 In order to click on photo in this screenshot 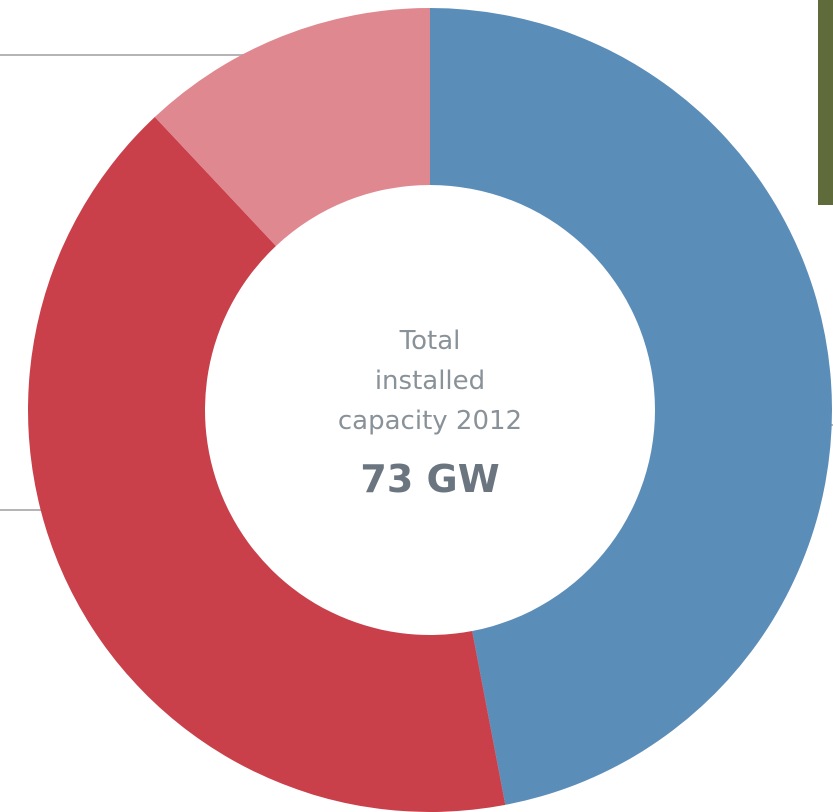, I will do `click(825, 102)`.